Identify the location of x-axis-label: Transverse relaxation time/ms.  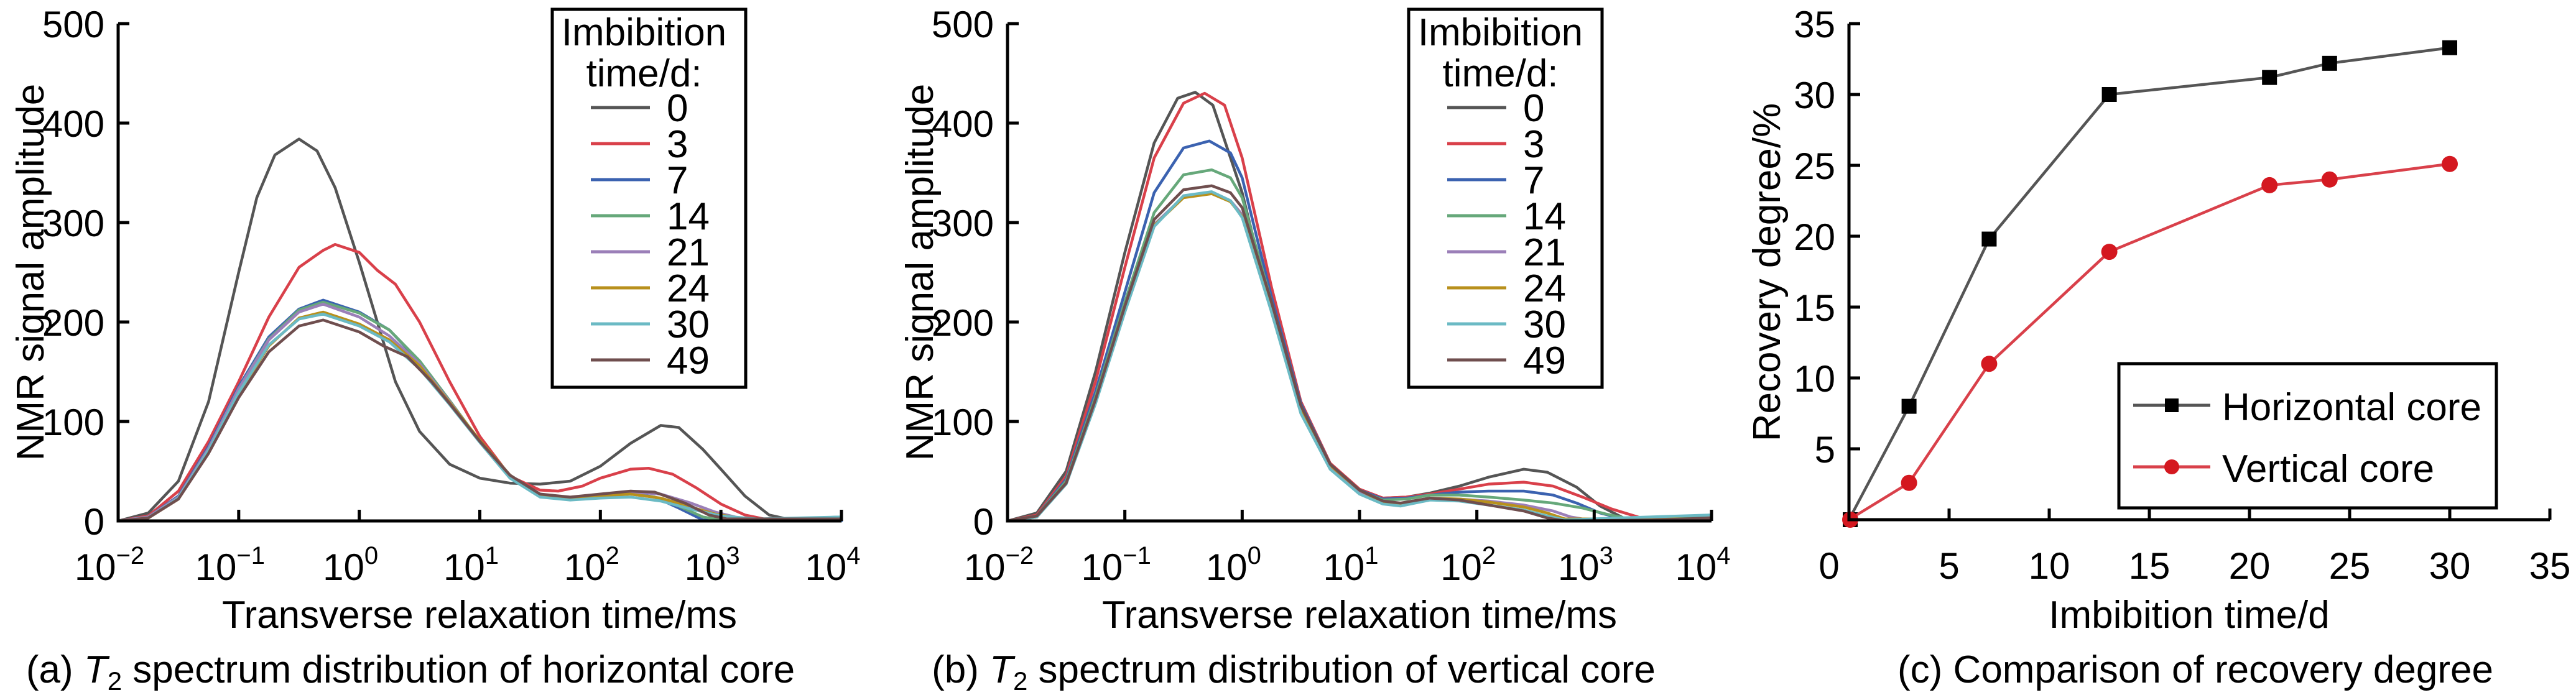
(479, 615).